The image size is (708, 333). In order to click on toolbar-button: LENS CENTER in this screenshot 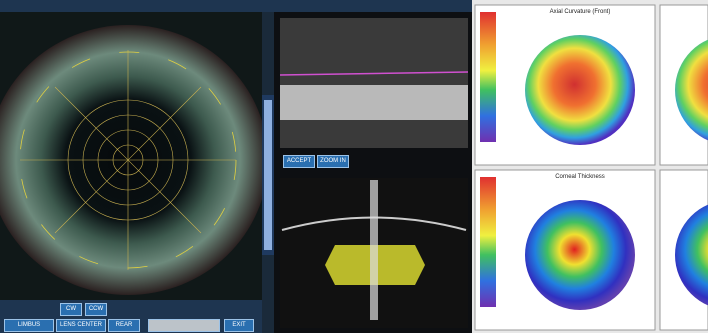, I will do `click(81, 325)`.